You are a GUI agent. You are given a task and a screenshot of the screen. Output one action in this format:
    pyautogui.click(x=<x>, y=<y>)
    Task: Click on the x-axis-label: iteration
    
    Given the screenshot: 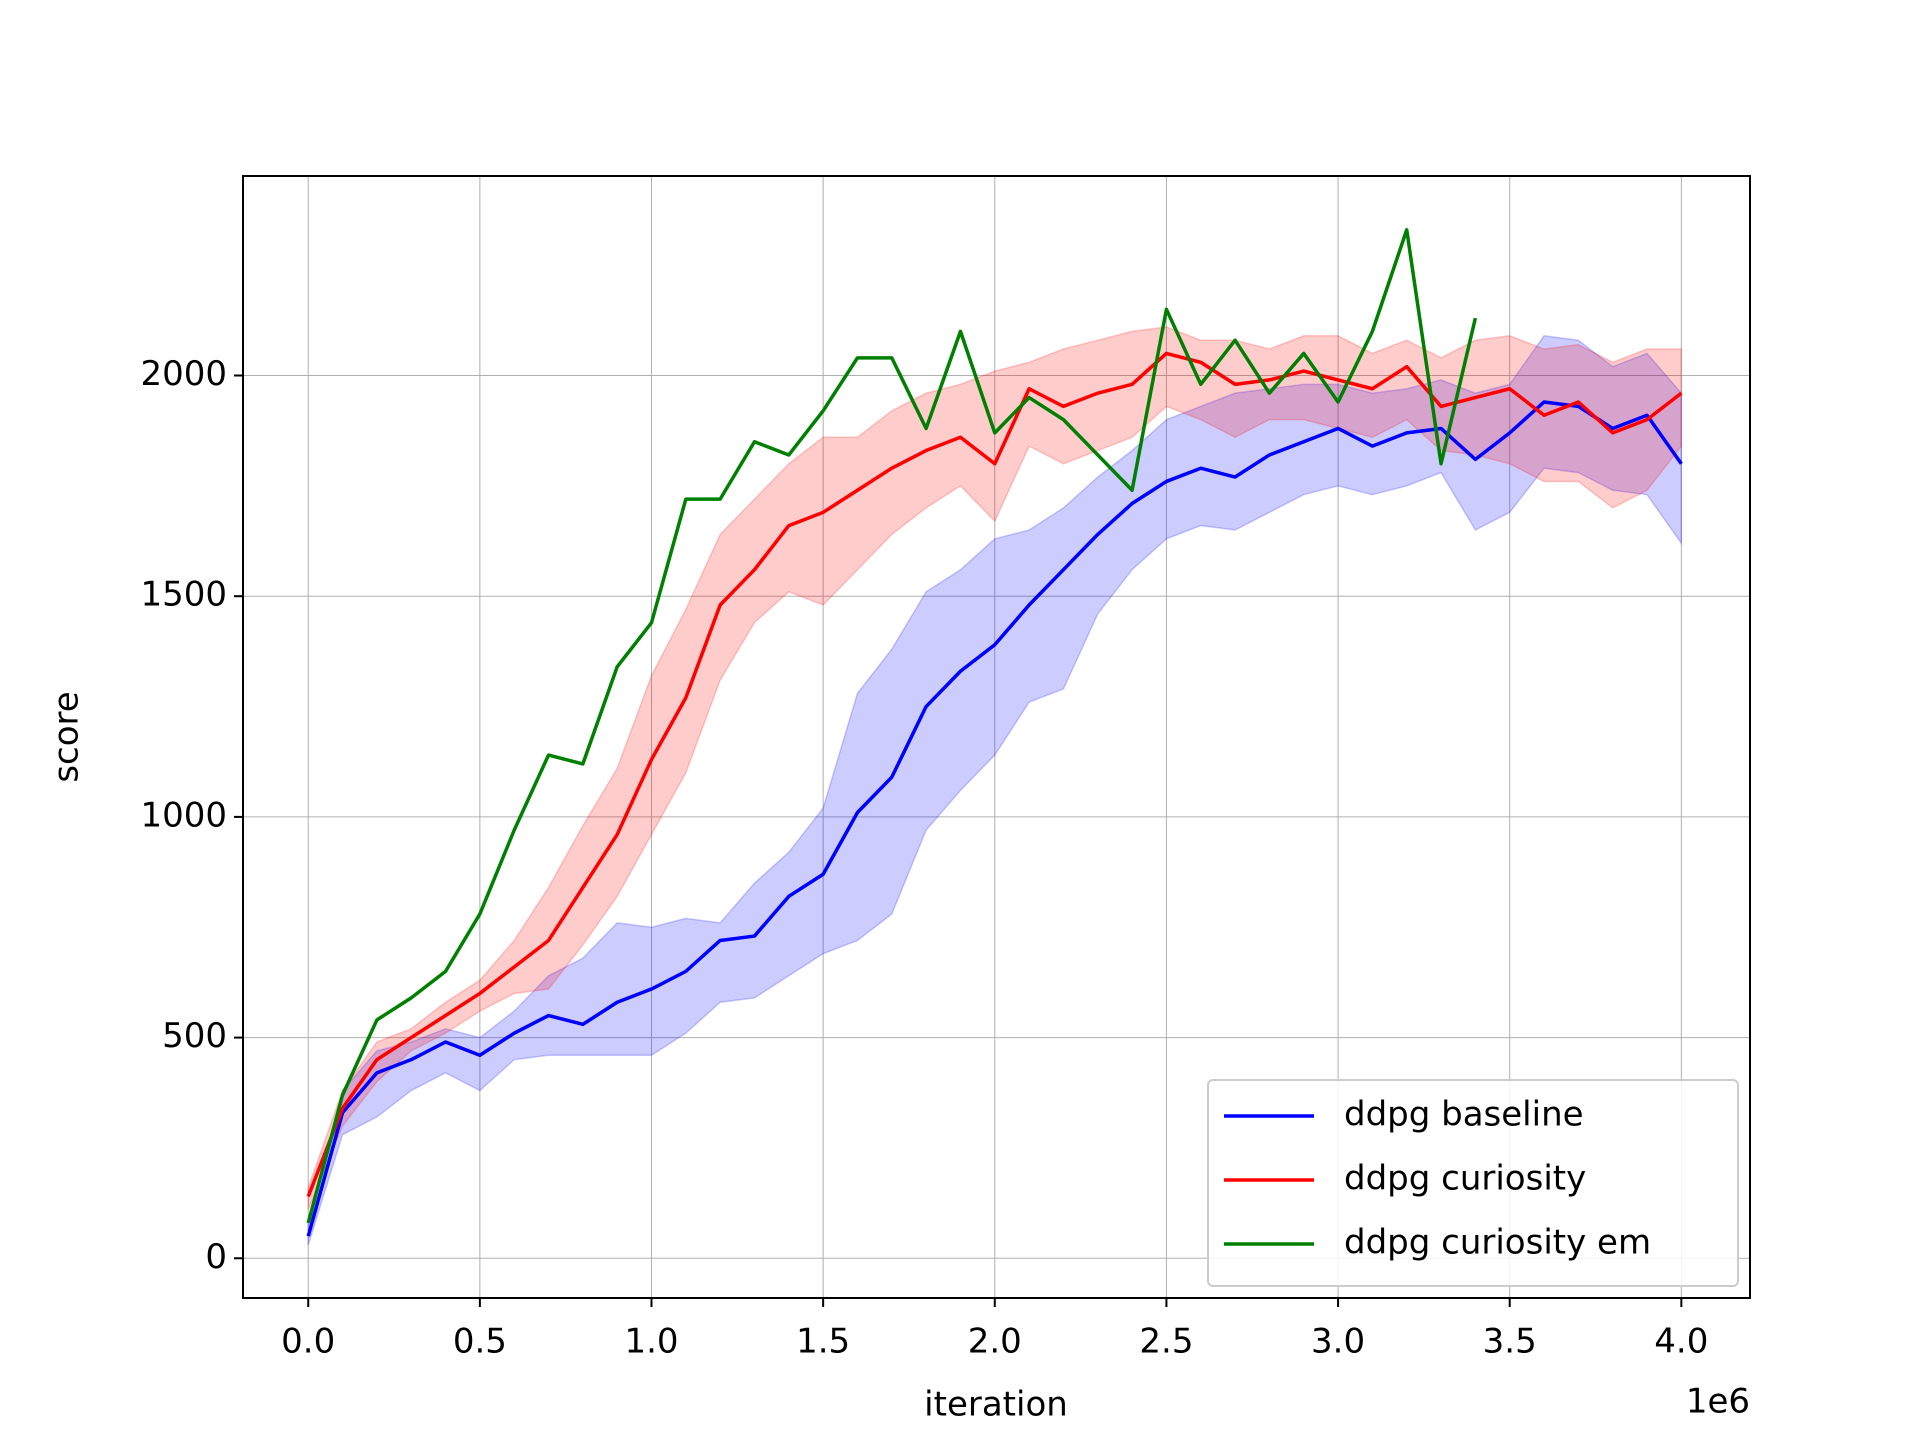 What is the action you would take?
    pyautogui.click(x=996, y=1405)
    